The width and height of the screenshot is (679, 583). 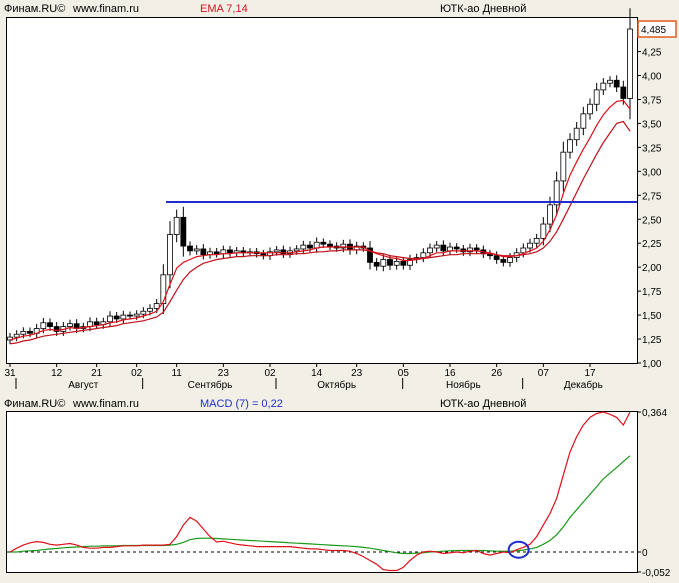 What do you see at coordinates (210, 385) in the screenshot?
I see `x-month-label: Сентябрь` at bounding box center [210, 385].